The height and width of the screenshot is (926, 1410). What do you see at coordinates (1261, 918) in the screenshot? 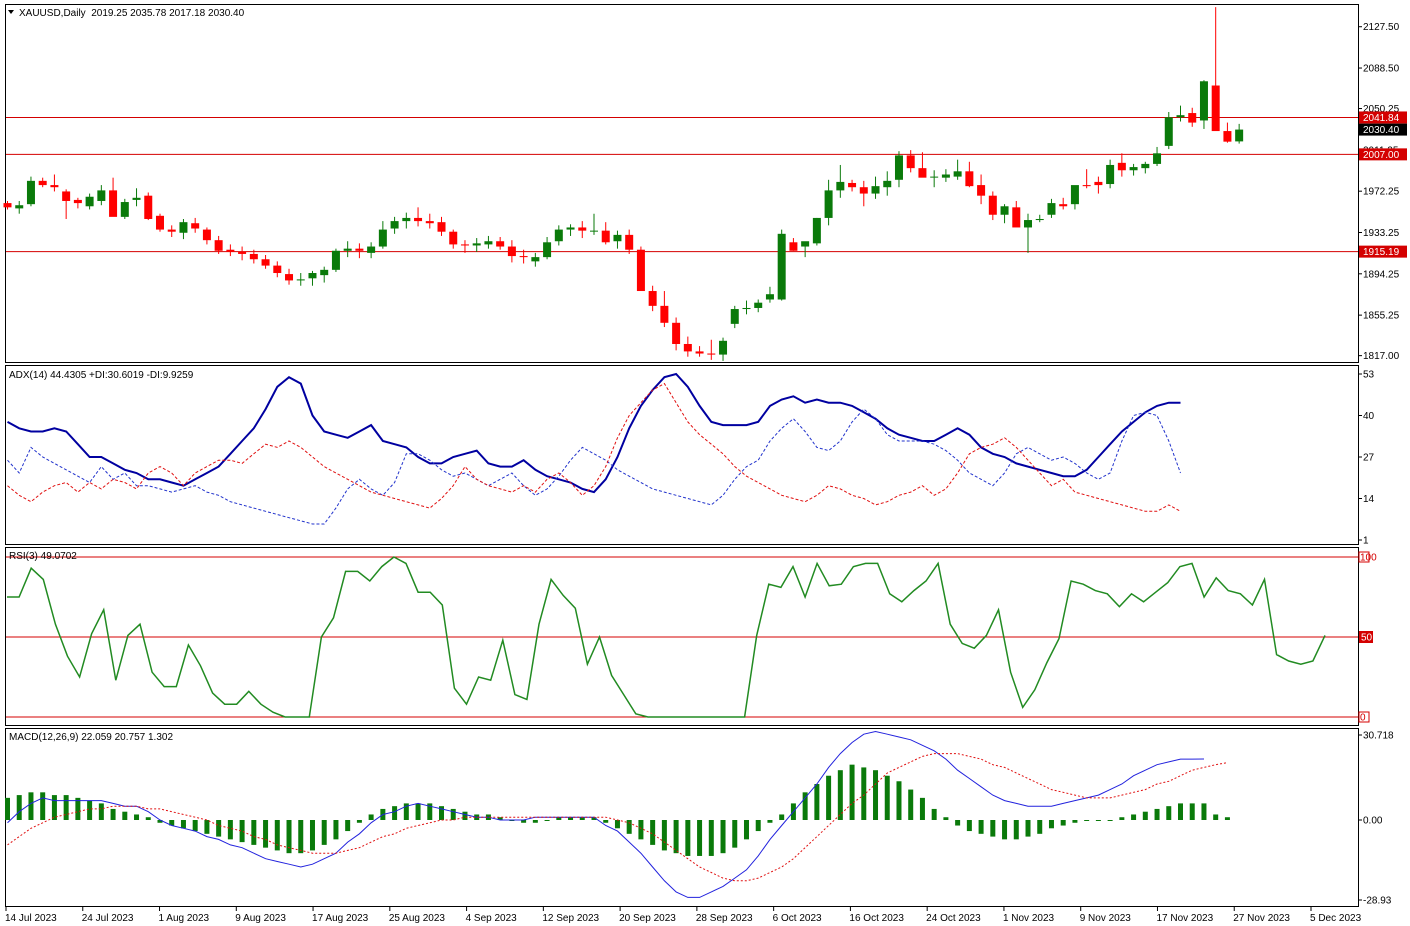
I see `time-tick-label: 27 Nov 2023` at bounding box center [1261, 918].